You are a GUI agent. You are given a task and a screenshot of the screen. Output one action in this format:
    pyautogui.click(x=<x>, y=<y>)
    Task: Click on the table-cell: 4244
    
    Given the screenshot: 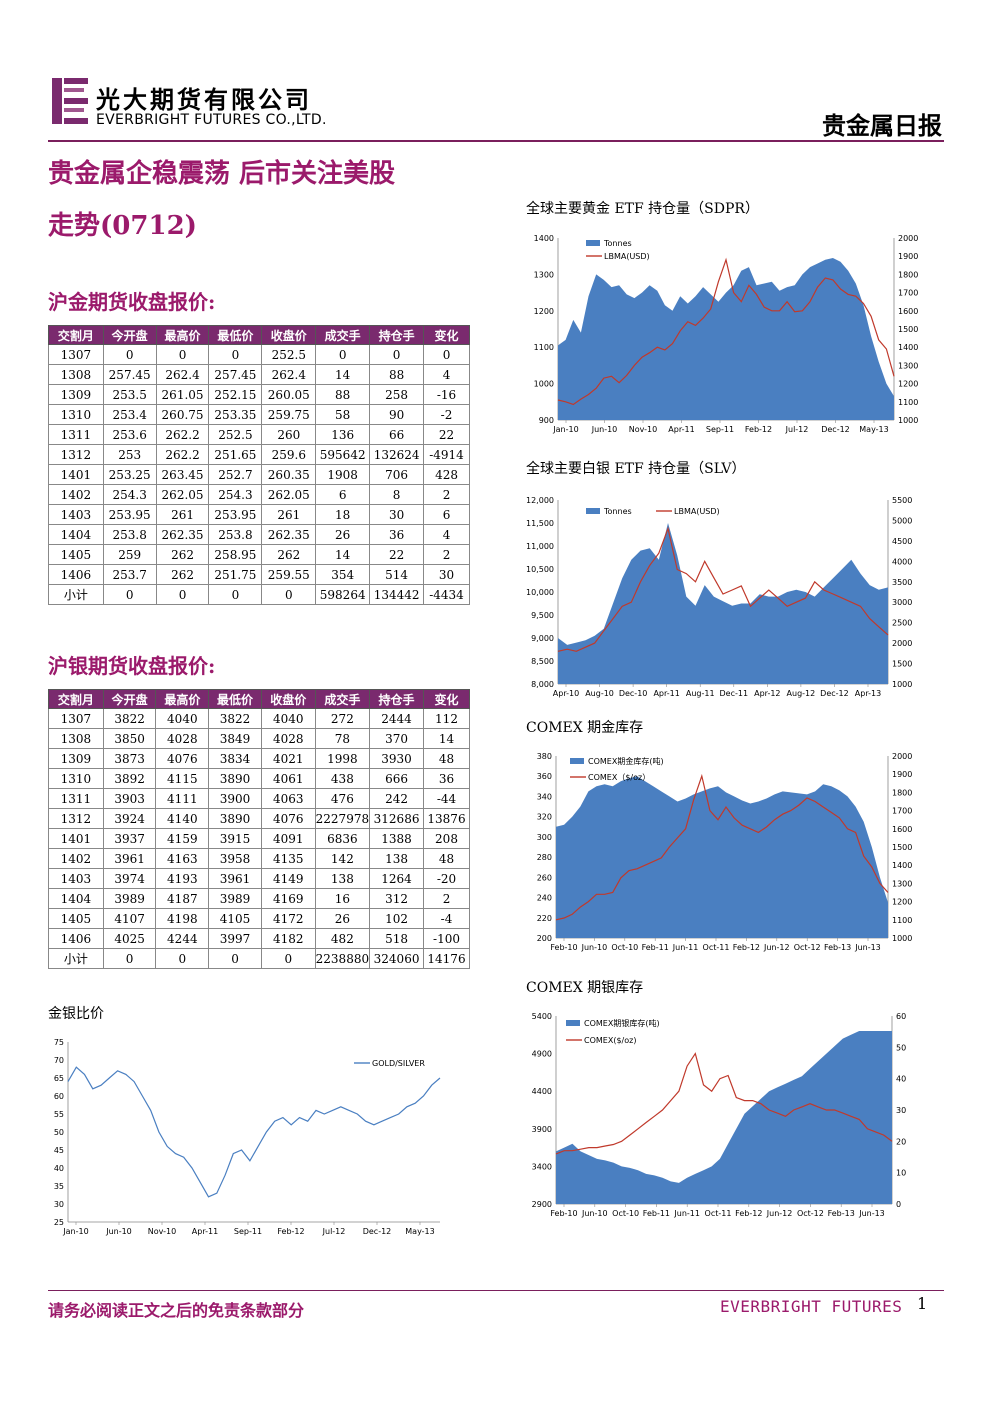 What is the action you would take?
    pyautogui.click(x=182, y=938)
    